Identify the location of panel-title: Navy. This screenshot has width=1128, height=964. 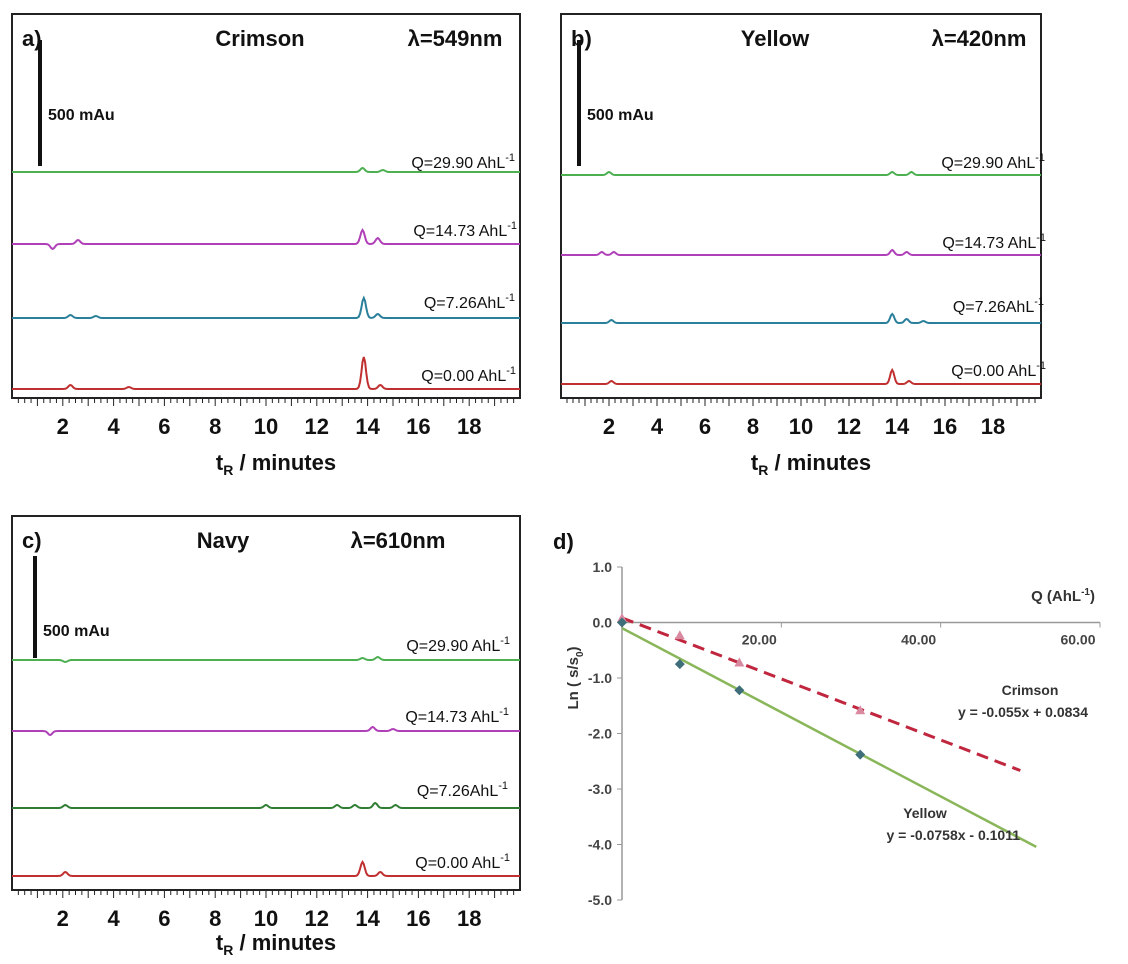
(223, 540).